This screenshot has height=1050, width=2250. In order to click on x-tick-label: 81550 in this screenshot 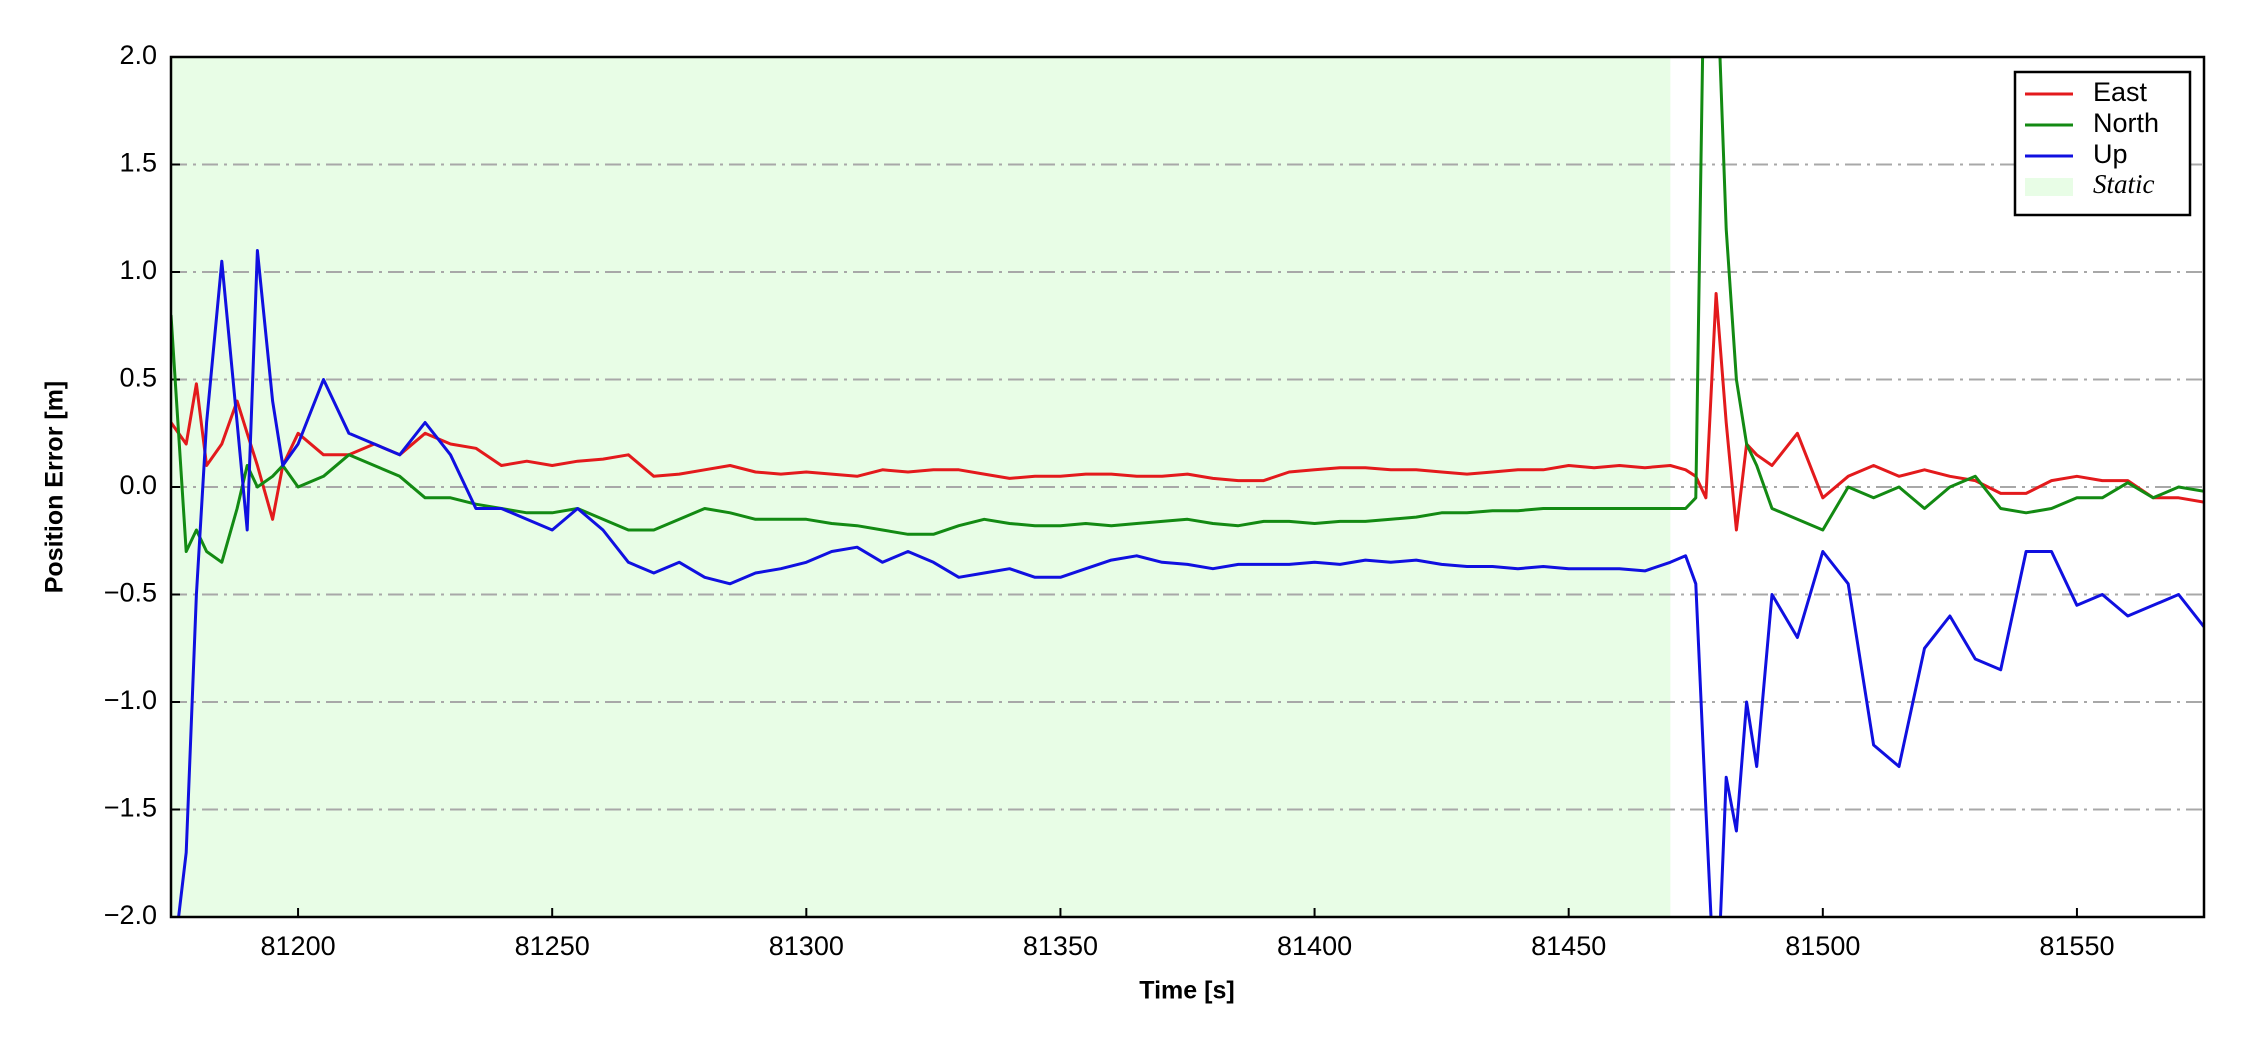, I will do `click(2076, 946)`.